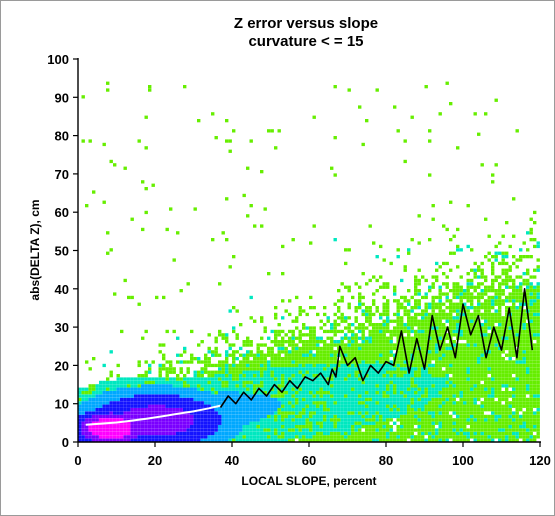 The image size is (555, 516). I want to click on x-tick-label: 60, so click(309, 460).